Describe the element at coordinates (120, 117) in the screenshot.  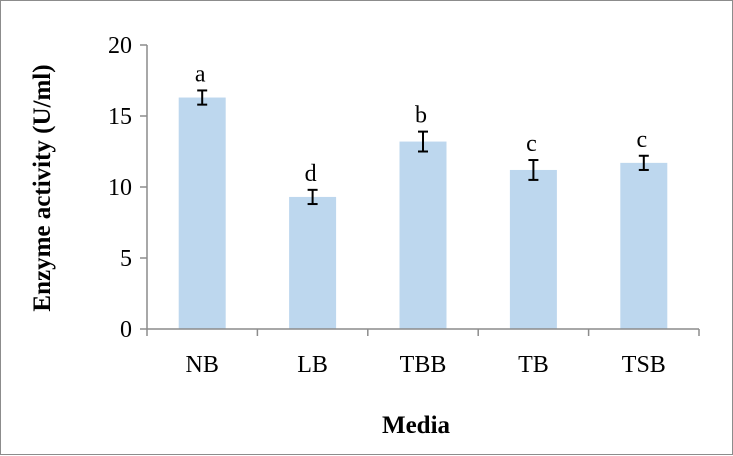
I see `y-tick-label: 15` at that location.